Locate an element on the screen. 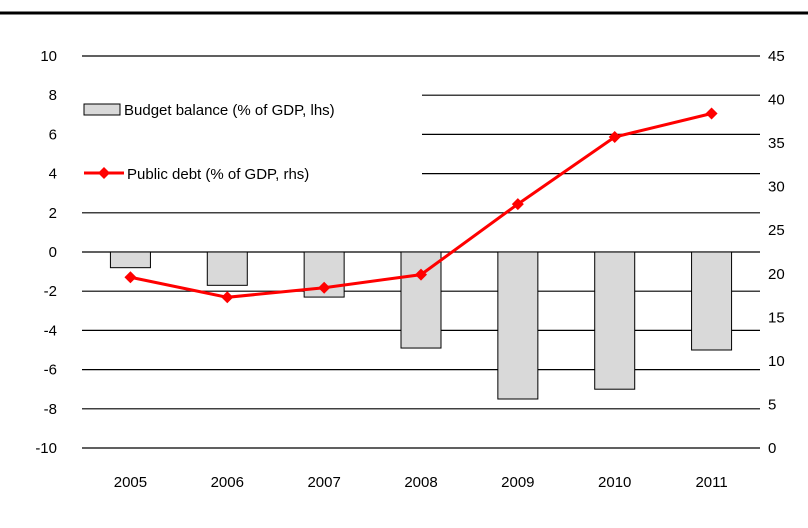  y-right-tick-label: 20 is located at coordinates (776, 274).